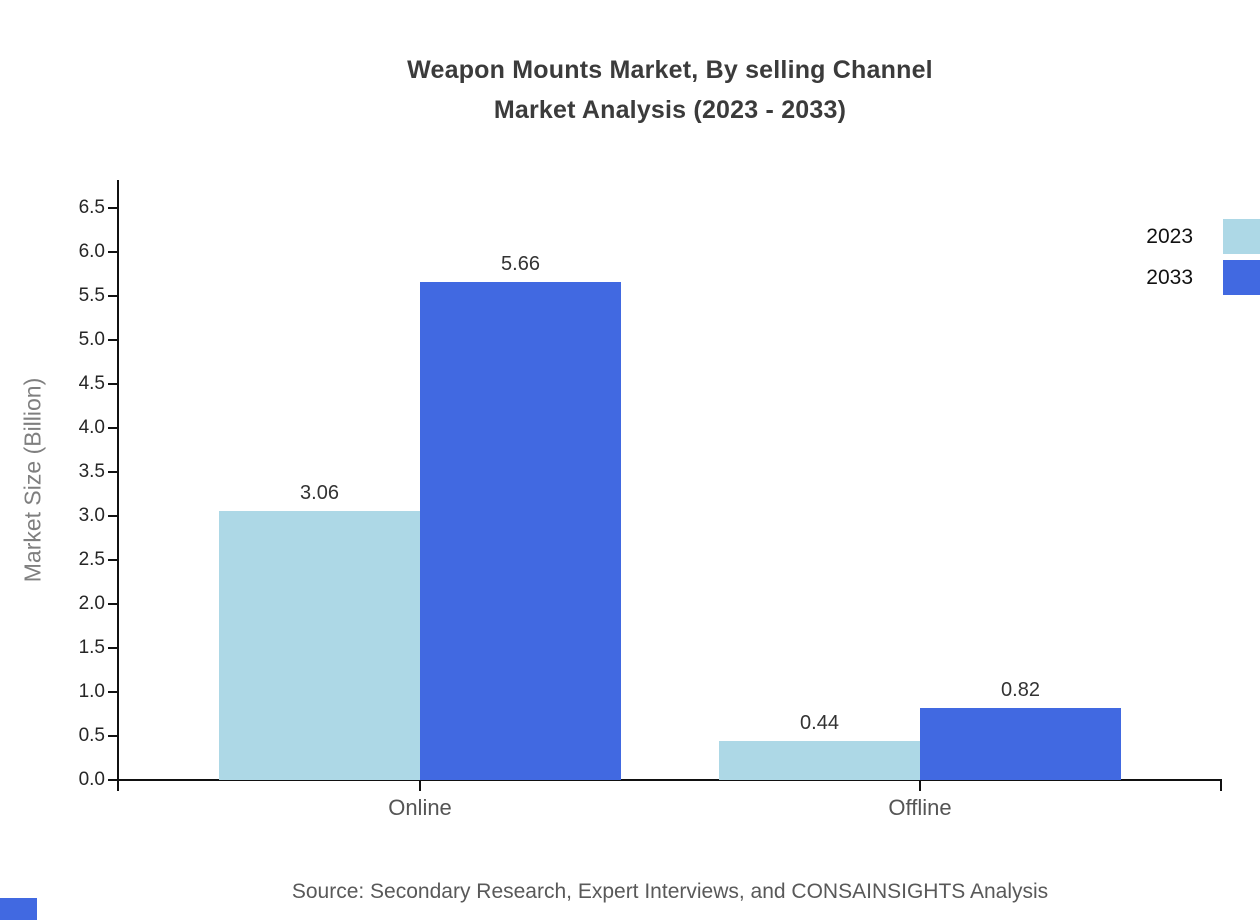 This screenshot has height=920, width=1260. What do you see at coordinates (91, 339) in the screenshot?
I see `y-tick-label: 5.0` at bounding box center [91, 339].